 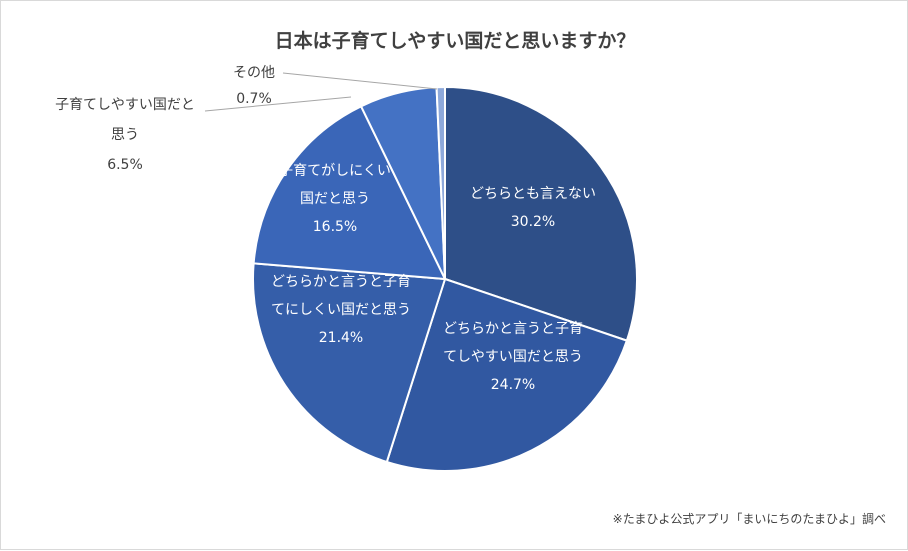 What do you see at coordinates (125, 135) in the screenshot?
I see `slice-category-label: 思う` at bounding box center [125, 135].